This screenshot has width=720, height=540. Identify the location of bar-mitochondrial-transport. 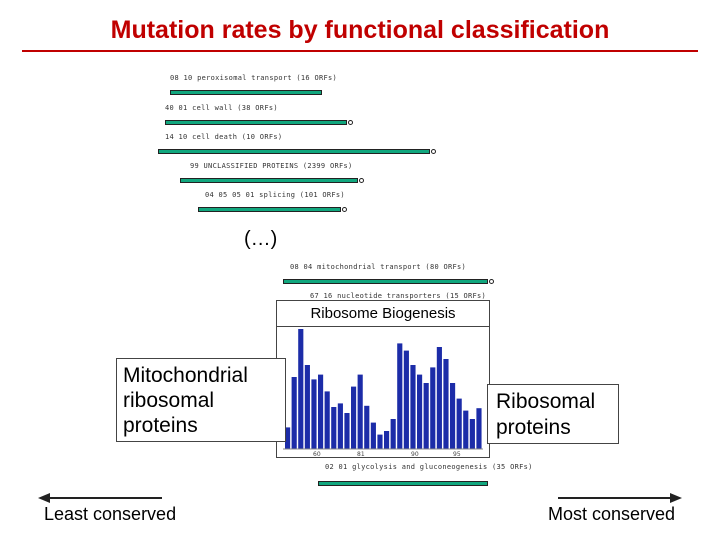
(385, 281).